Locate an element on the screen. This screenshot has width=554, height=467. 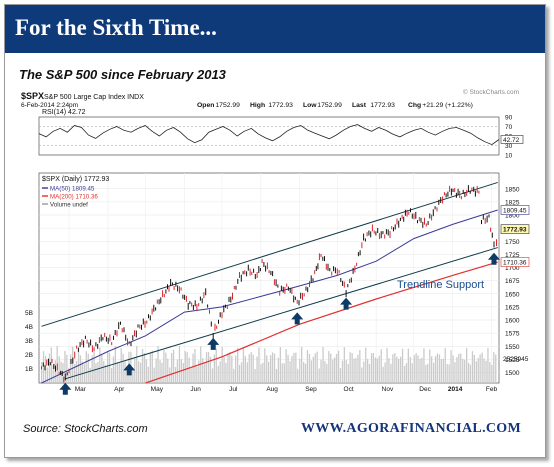
month-label-1: Apr is located at coordinates (119, 389).